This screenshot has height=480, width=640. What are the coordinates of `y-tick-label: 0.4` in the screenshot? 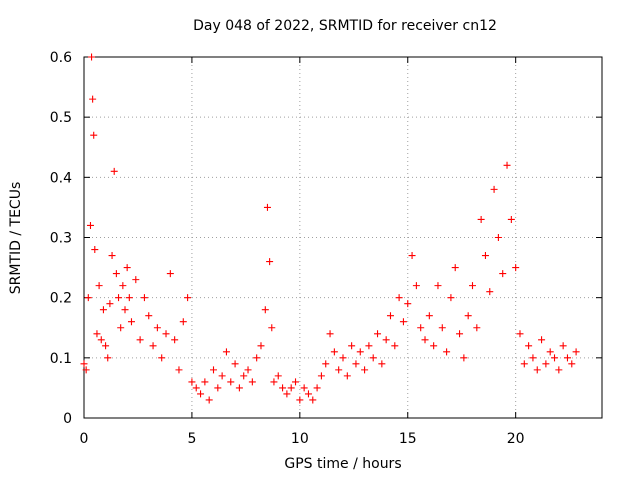 It's located at (61, 178).